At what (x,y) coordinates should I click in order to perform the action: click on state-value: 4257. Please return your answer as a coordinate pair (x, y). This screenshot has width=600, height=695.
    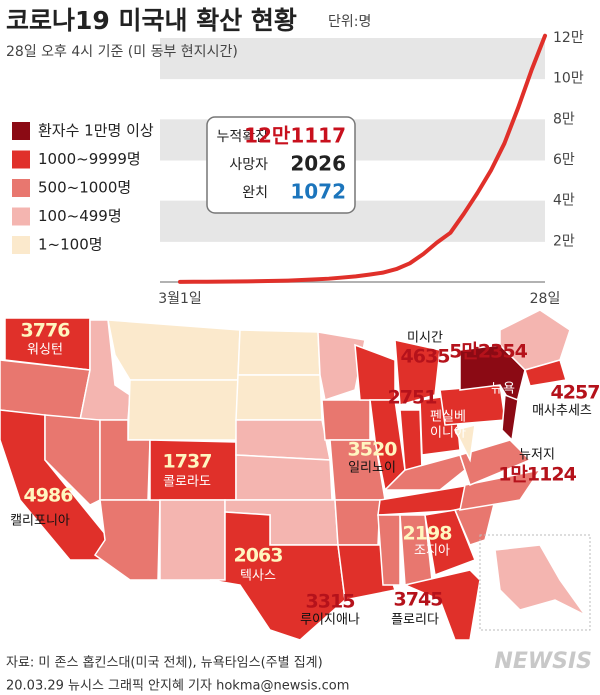
    Looking at the image, I should click on (575, 393).